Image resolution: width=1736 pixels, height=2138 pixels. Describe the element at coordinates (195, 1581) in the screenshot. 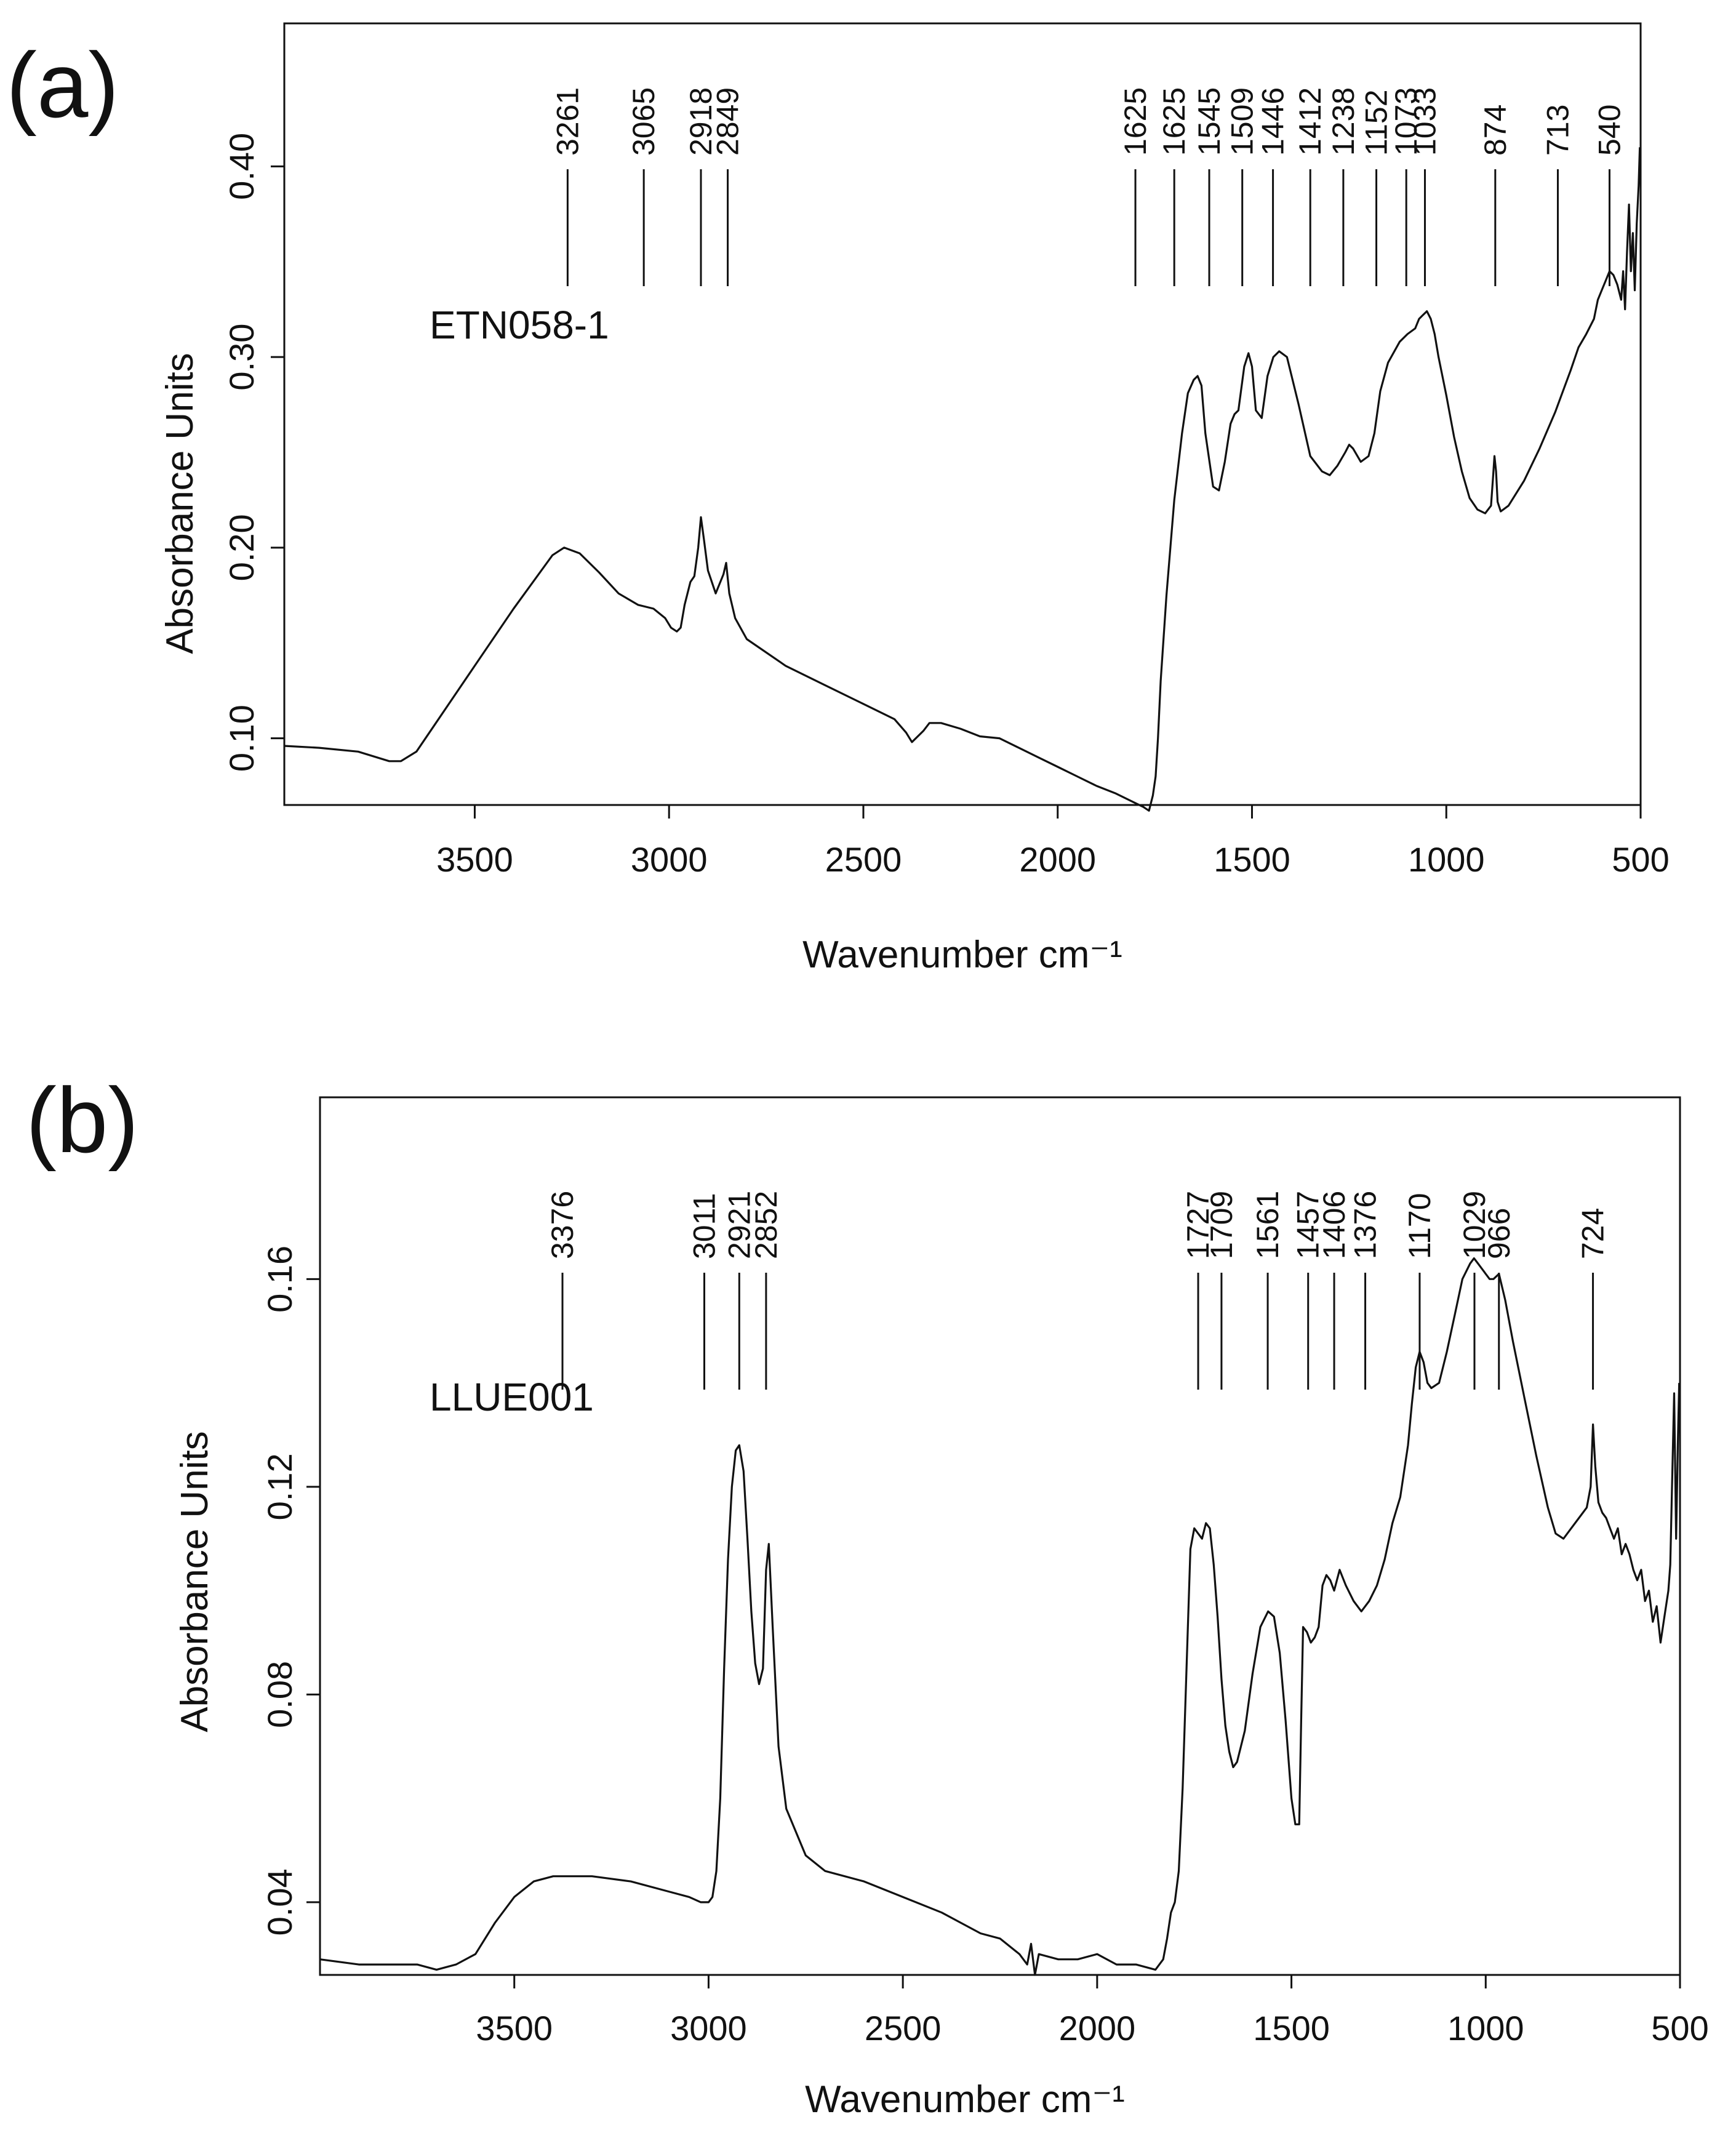

I see `y-axis-label-b: Absorbance Units` at that location.